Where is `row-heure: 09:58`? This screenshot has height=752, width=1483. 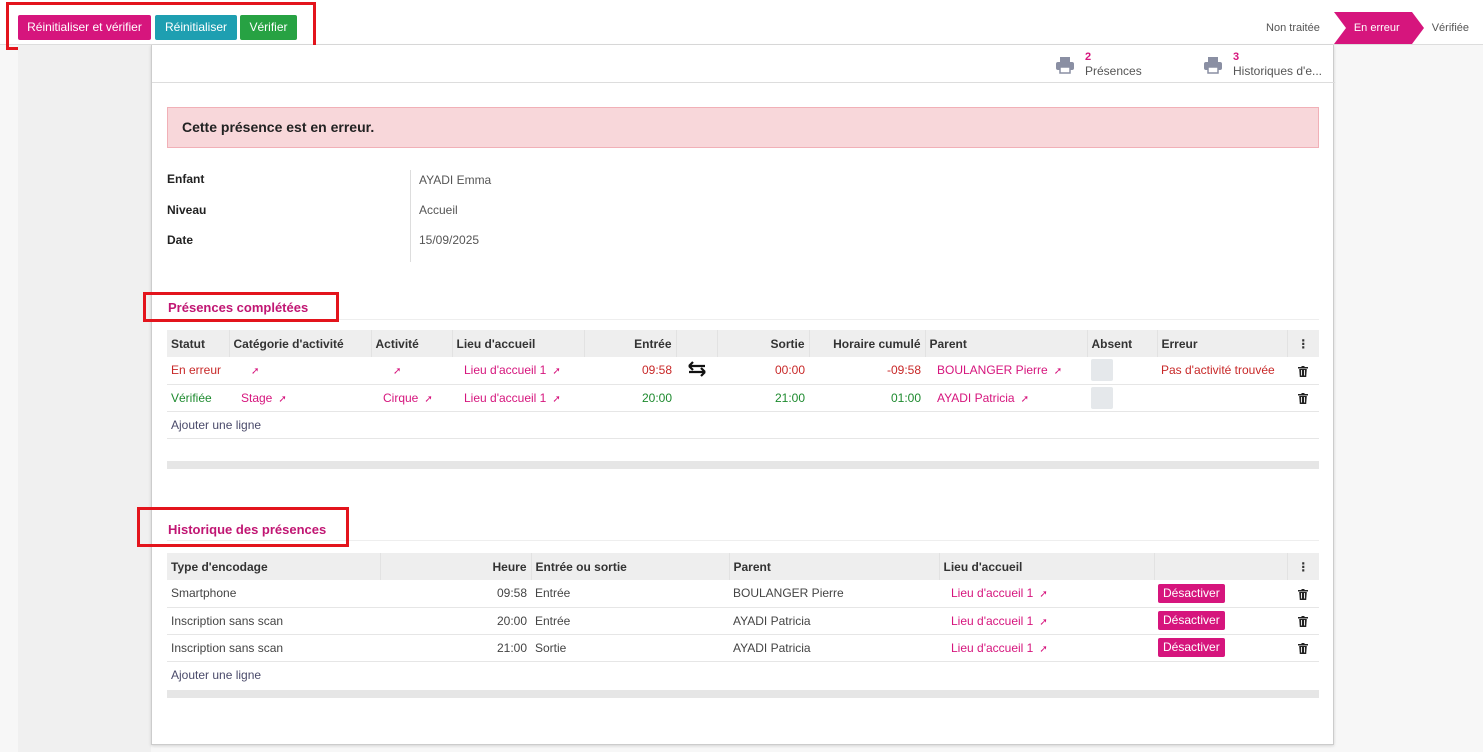
row-heure: 09:58 is located at coordinates (455, 594).